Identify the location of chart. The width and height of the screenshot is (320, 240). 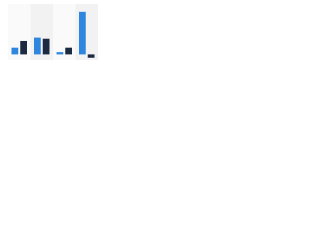
(50, 35).